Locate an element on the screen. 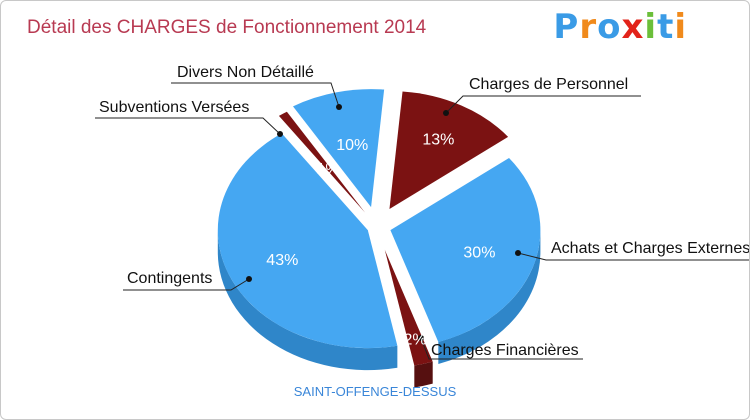 The image size is (750, 420). proxiti-logo: Proxiti is located at coordinates (620, 27).